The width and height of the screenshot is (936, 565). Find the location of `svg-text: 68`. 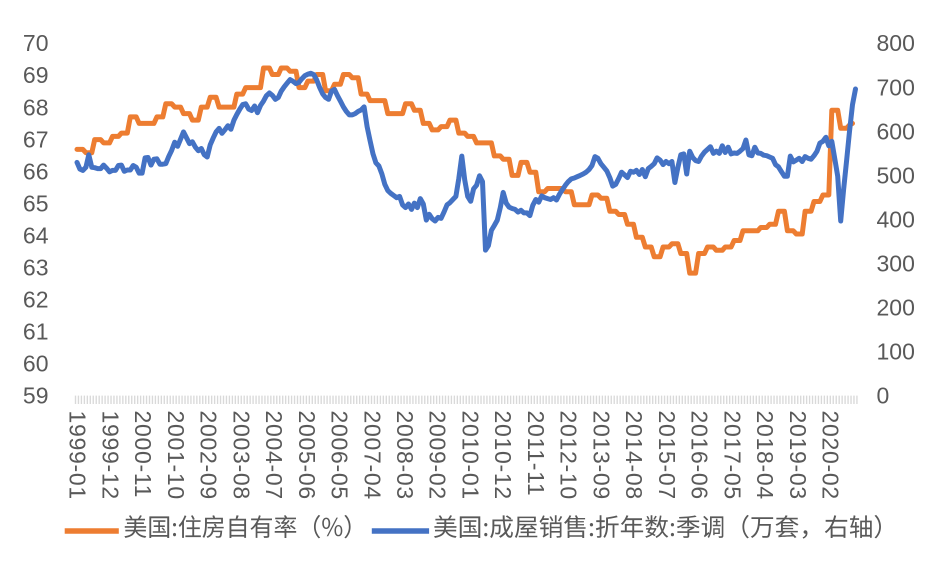

svg-text: 68 is located at coordinates (36, 107).